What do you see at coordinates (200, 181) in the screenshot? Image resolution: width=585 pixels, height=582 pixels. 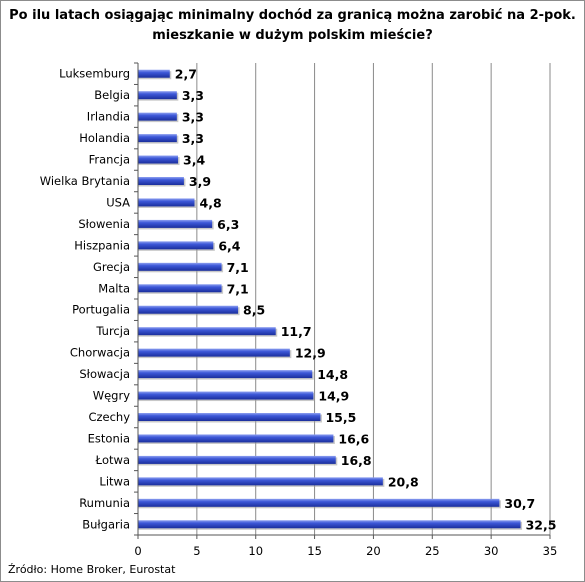 I see `value-label: 3,9` at bounding box center [200, 181].